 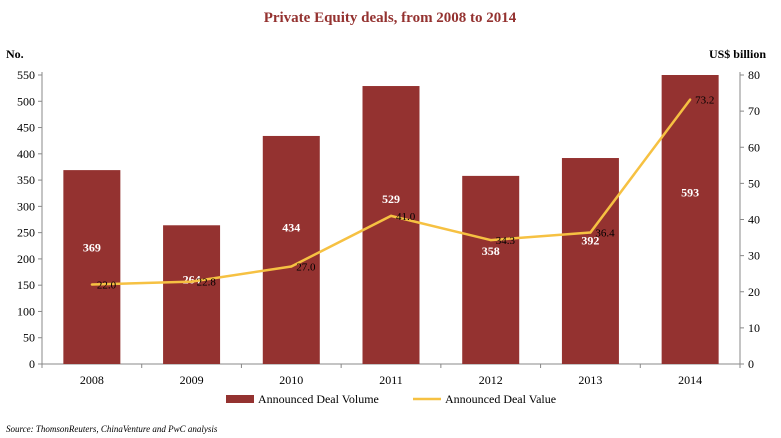 What do you see at coordinates (754, 292) in the screenshot?
I see `y-right-tick-label: 20` at bounding box center [754, 292].